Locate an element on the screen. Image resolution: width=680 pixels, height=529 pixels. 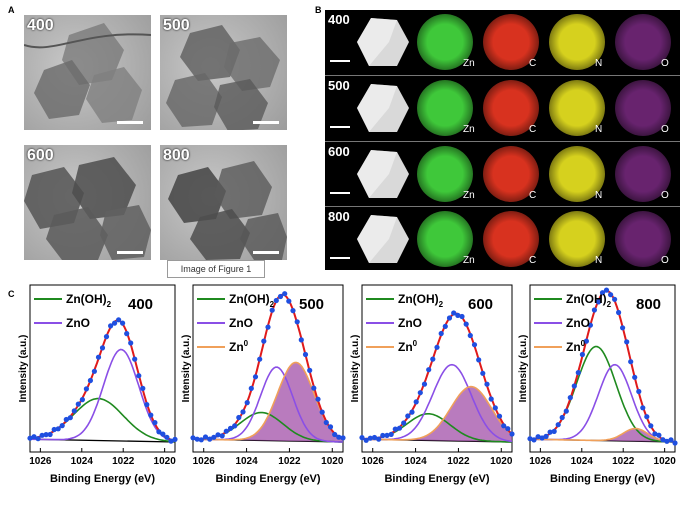
tem-image-400: 400 is located at coordinates (87, 72).